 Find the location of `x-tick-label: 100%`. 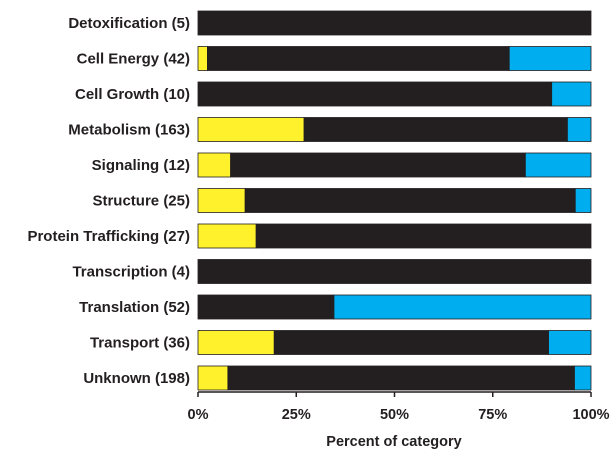

x-tick-label: 100% is located at coordinates (590, 415).